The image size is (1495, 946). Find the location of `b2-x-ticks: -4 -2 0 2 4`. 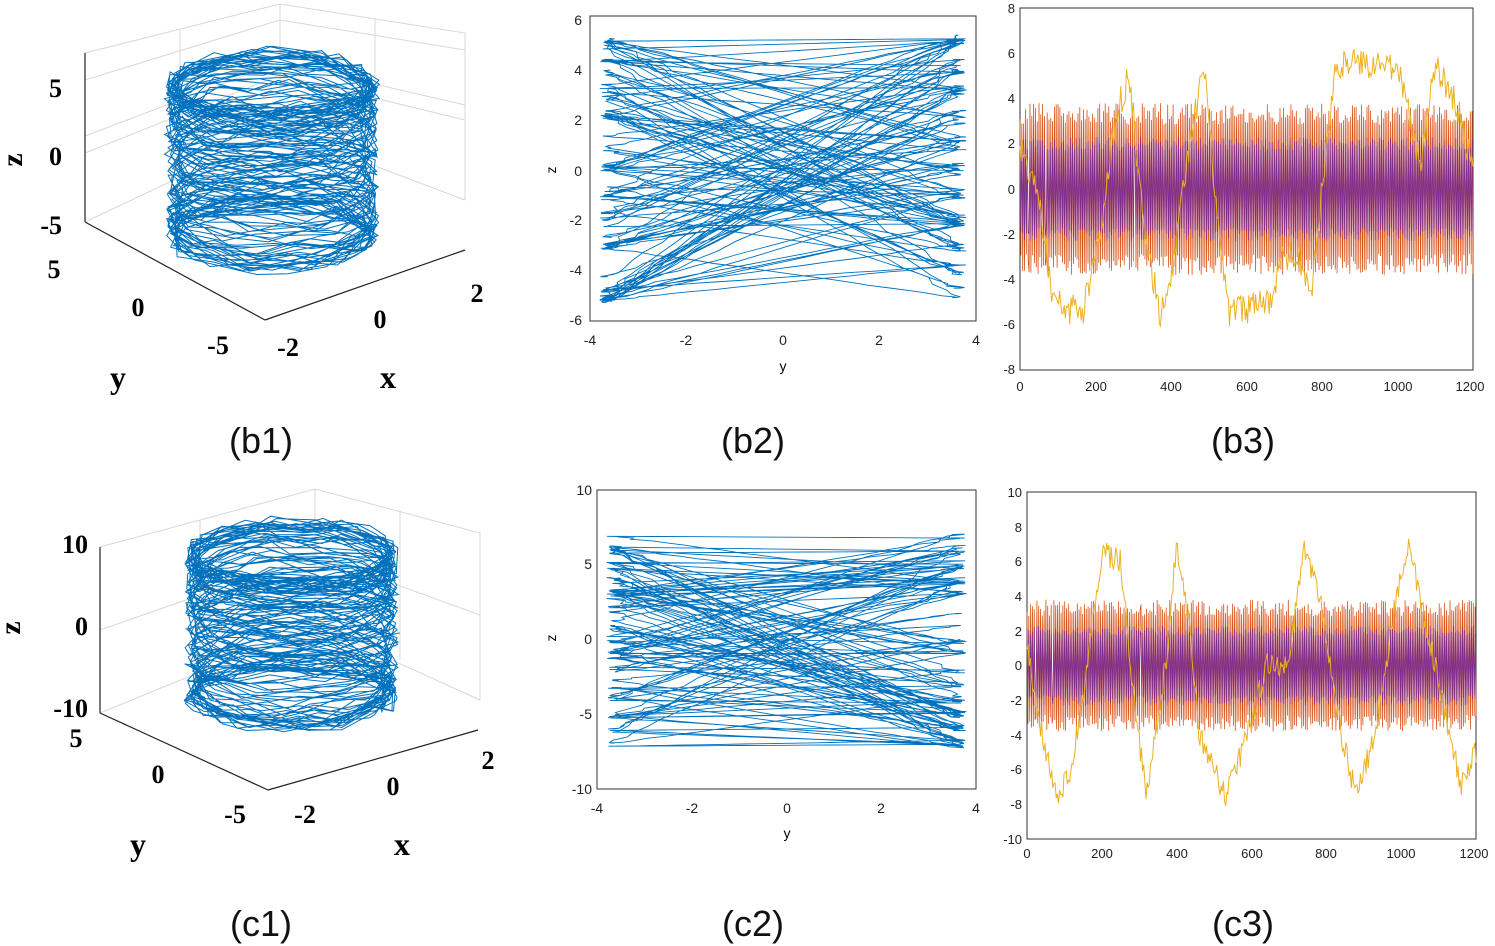

b2-x-ticks: -4 -2 0 2 4 is located at coordinates (782, 340).